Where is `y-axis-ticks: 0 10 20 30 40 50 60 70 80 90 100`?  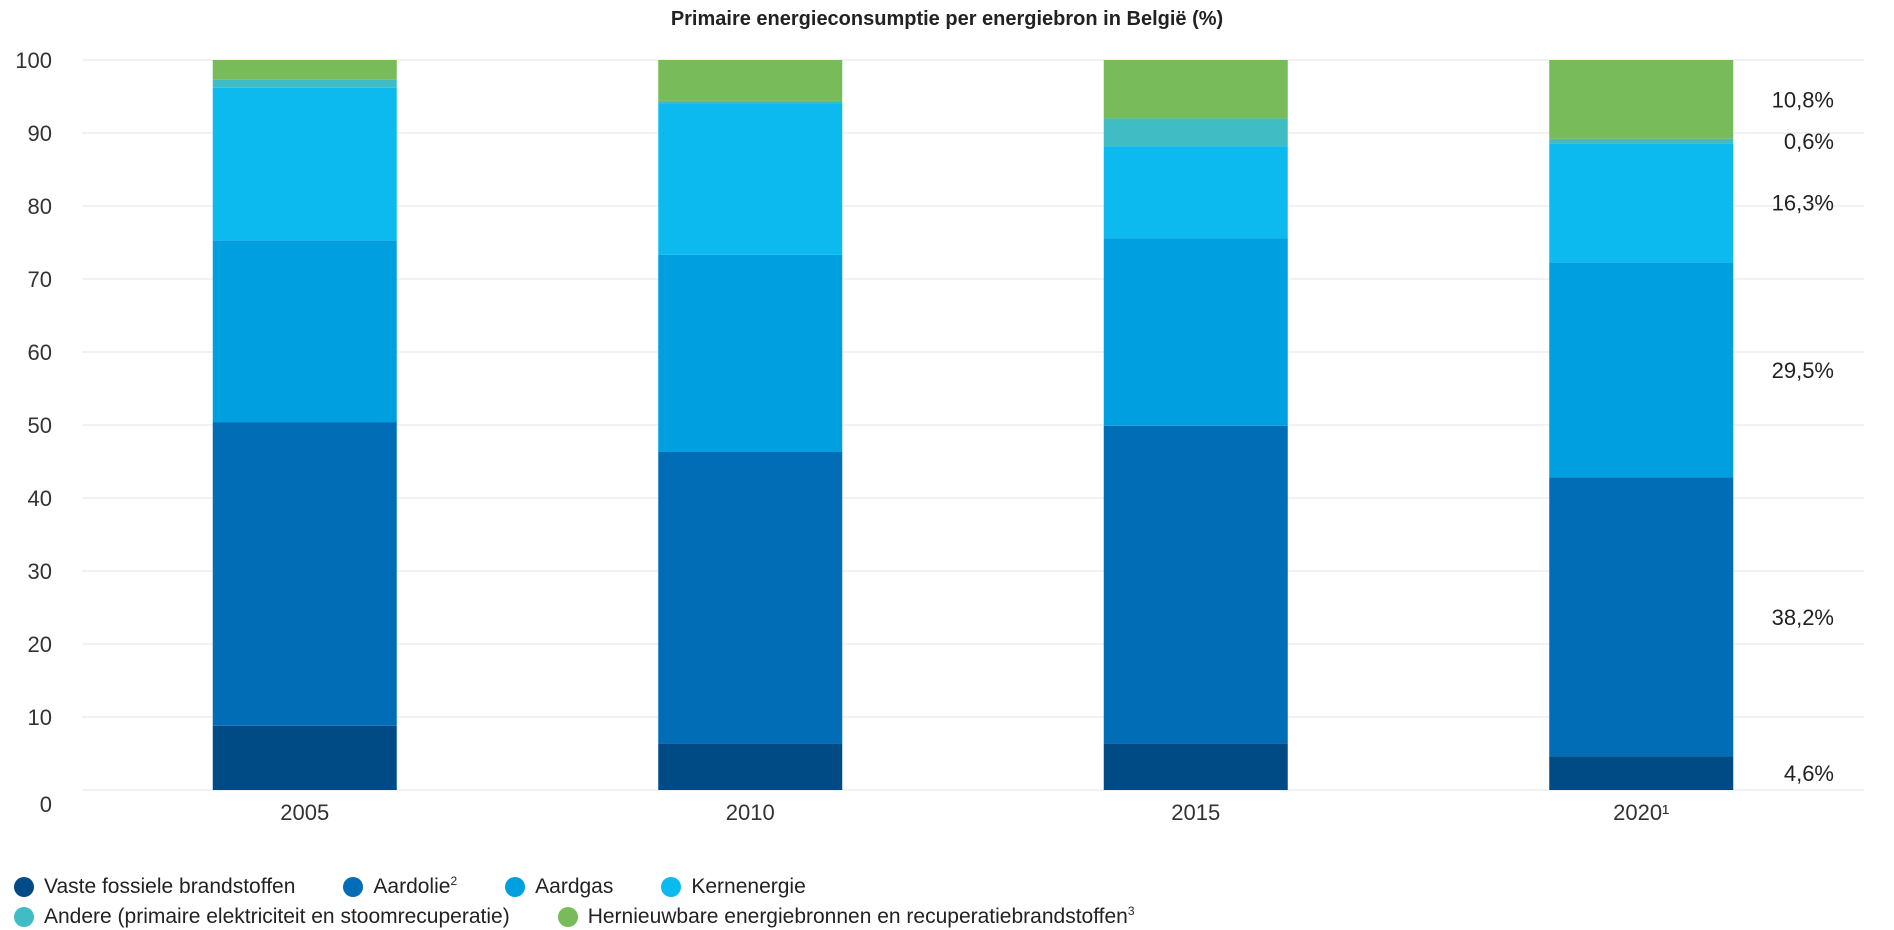 y-axis-ticks: 0 10 20 30 40 50 60 70 80 90 100 is located at coordinates (33, 432).